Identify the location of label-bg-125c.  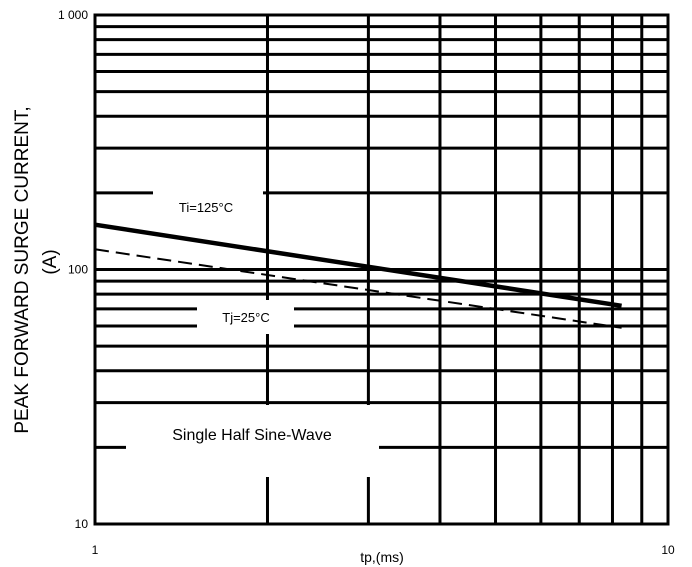
(208, 206).